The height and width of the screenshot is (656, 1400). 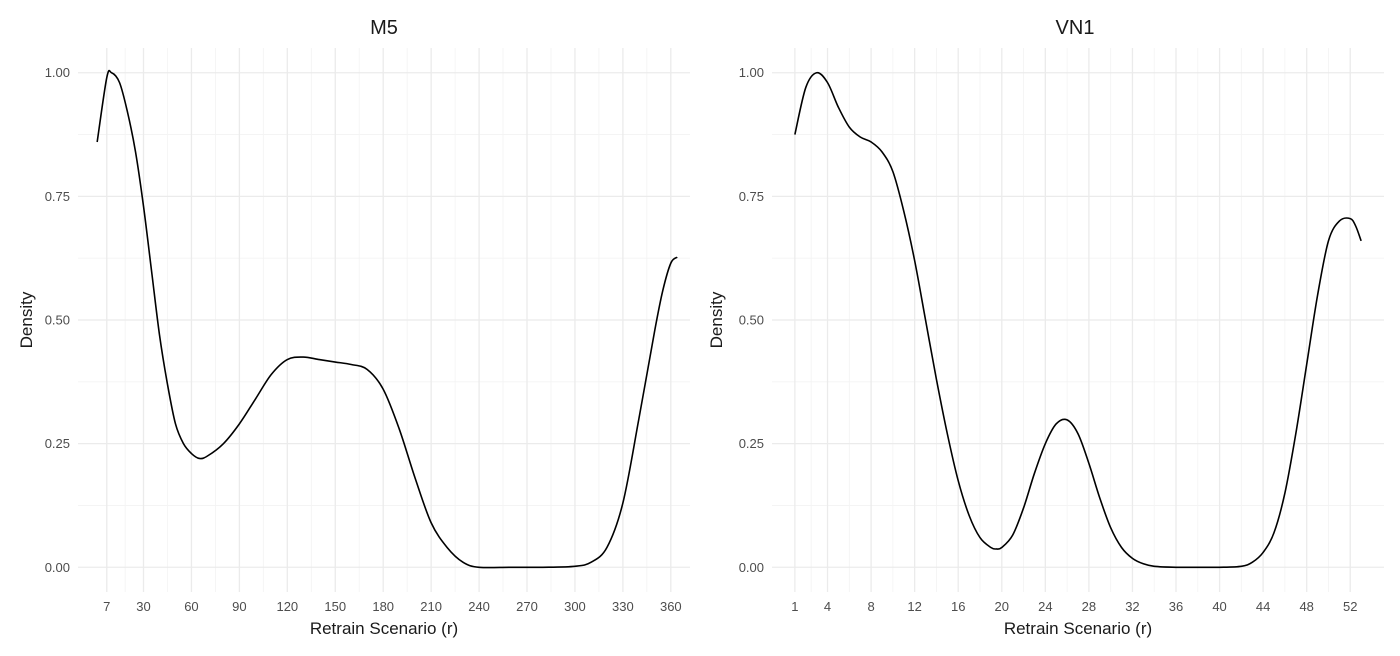 What do you see at coordinates (527, 606) in the screenshot?
I see `x-tick-label: 270` at bounding box center [527, 606].